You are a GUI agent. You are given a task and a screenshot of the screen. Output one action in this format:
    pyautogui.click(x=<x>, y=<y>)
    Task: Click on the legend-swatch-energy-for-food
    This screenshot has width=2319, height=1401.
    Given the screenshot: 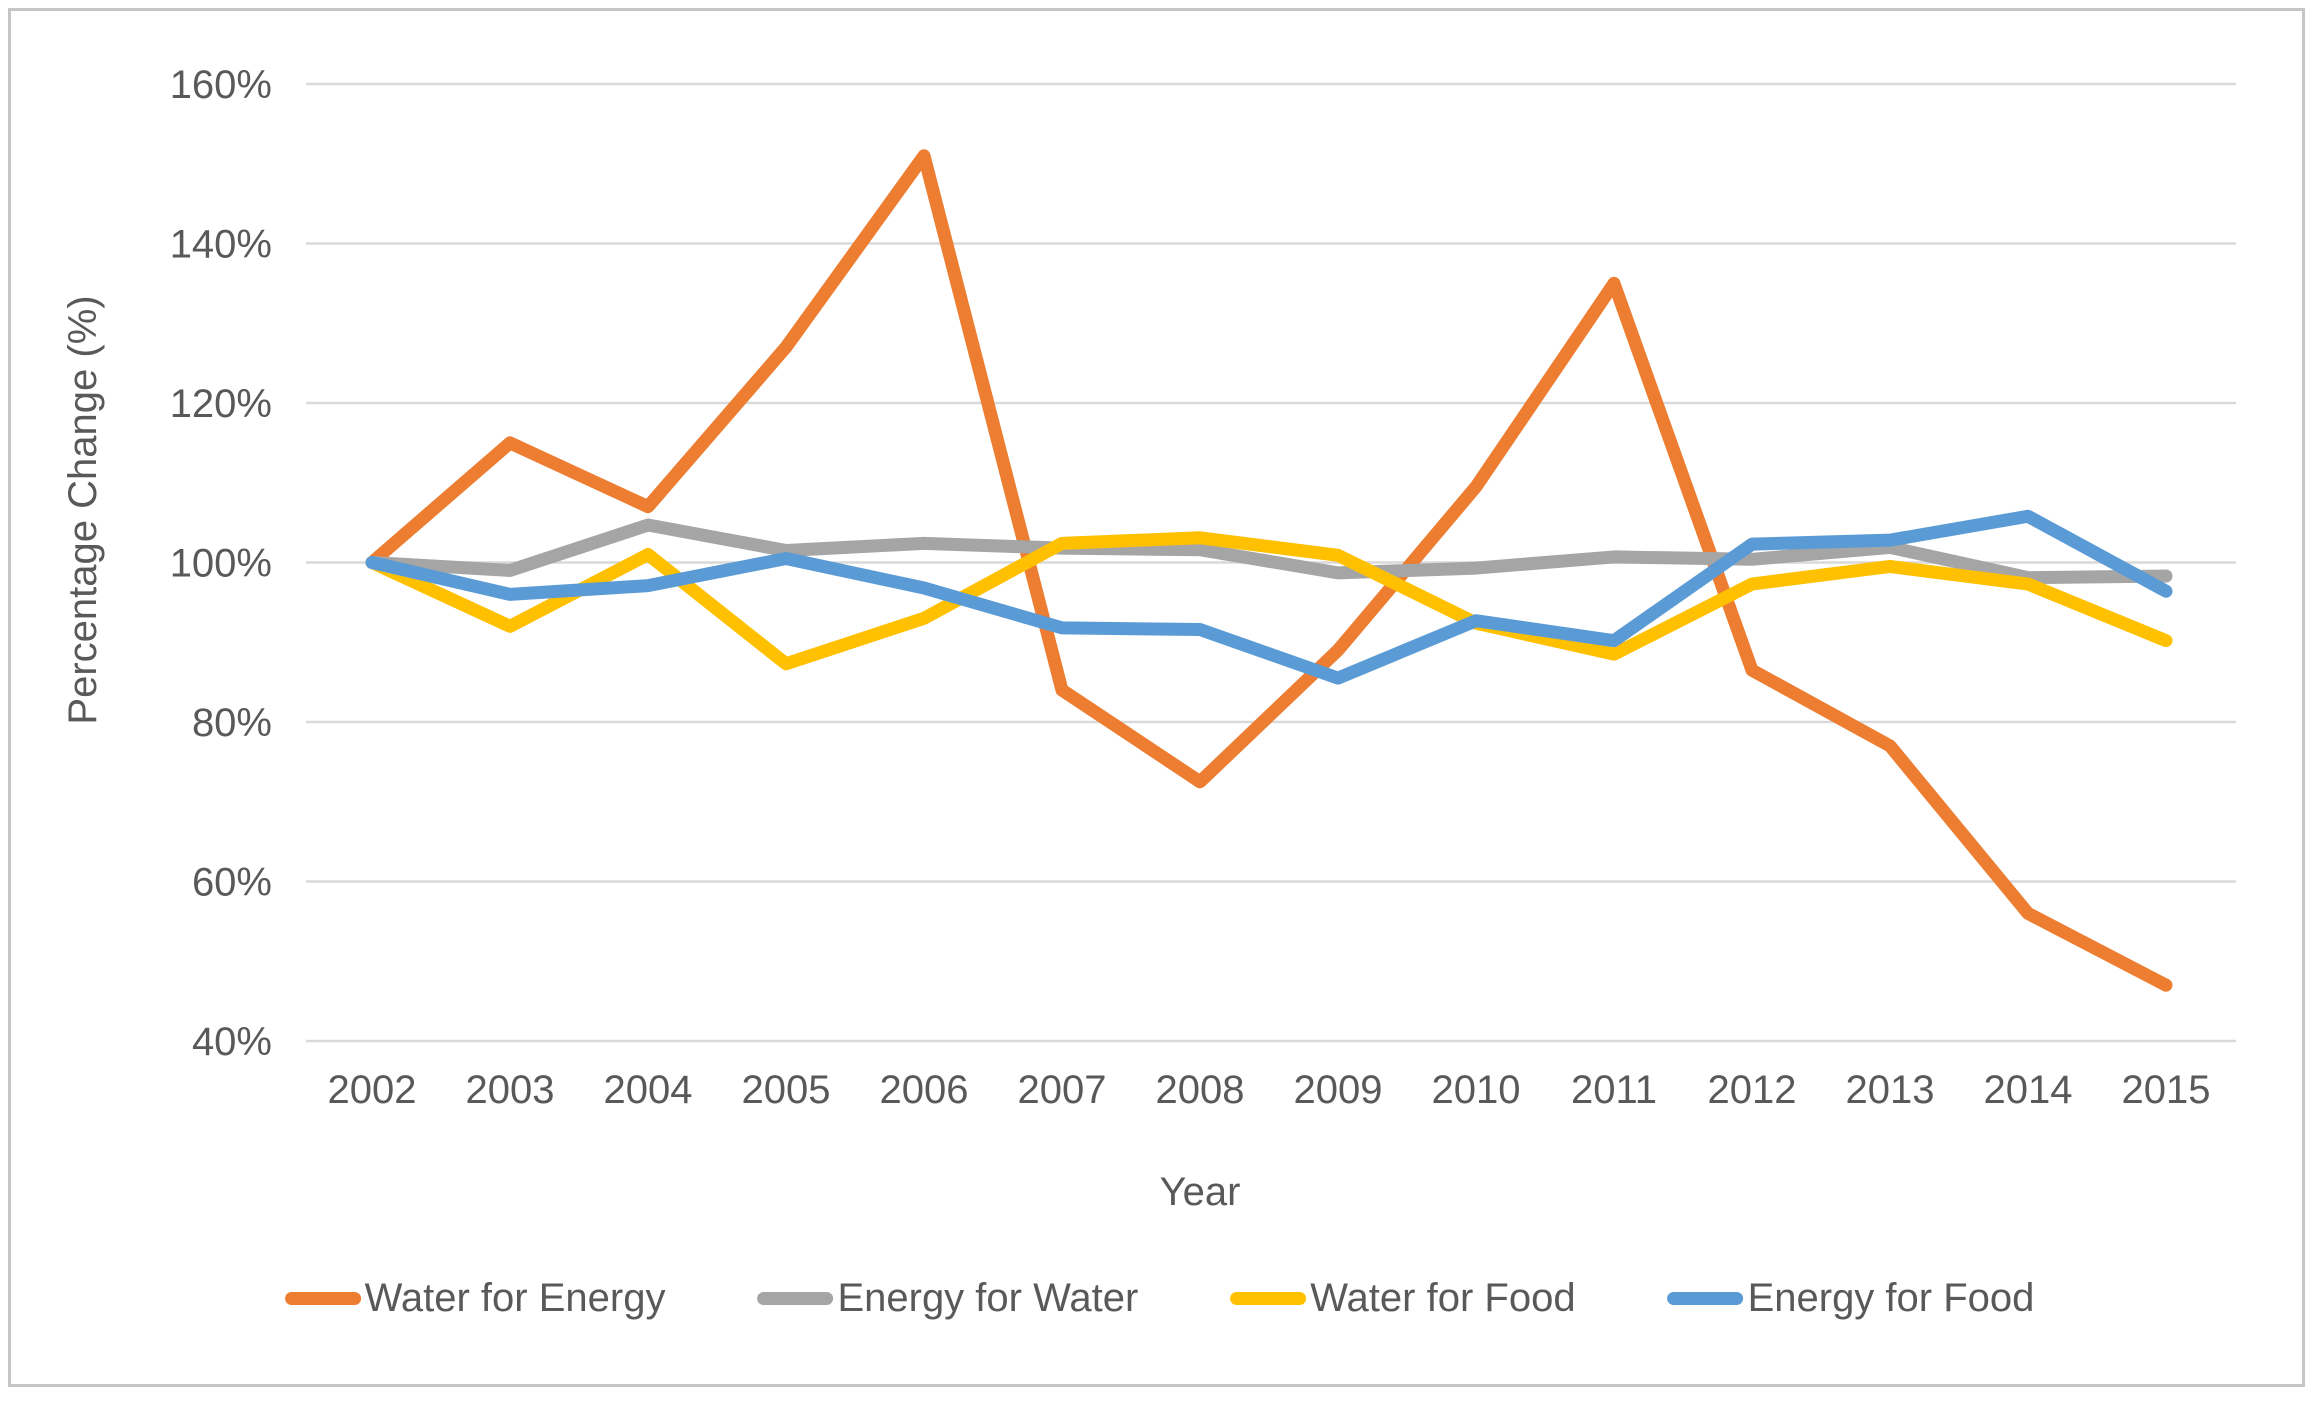 What is the action you would take?
    pyautogui.click(x=1705, y=1298)
    